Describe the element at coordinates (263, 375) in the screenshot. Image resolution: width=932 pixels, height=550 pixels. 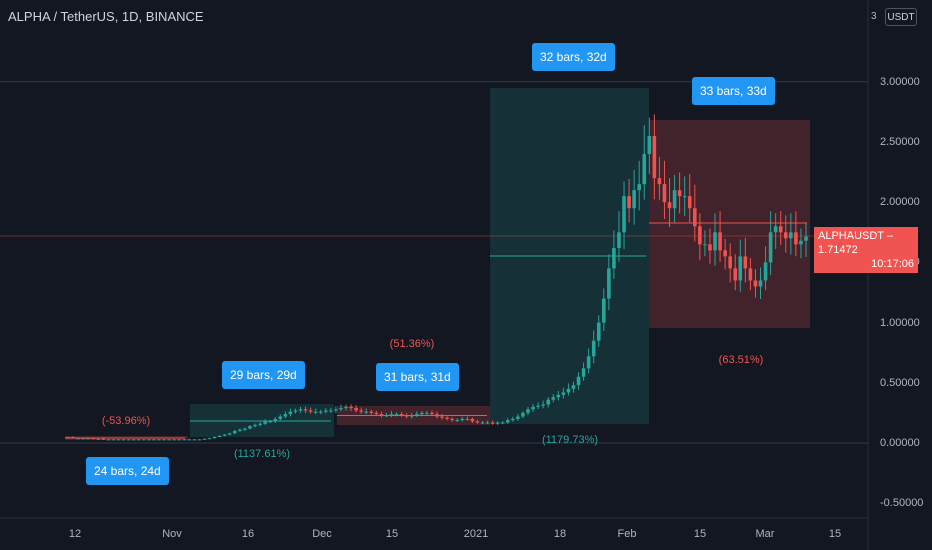
I see `measure-label-2: 29 bars, 29d` at that location.